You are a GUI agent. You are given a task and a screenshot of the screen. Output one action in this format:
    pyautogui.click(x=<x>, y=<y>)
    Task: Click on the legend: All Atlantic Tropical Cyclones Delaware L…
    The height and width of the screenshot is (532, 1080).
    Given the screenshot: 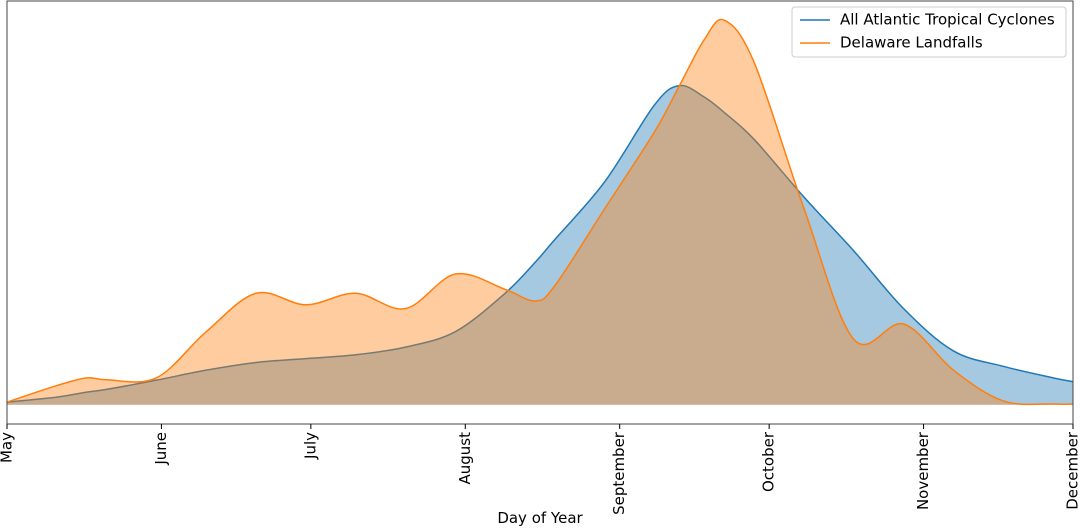 What is the action you would take?
    pyautogui.click(x=929, y=32)
    